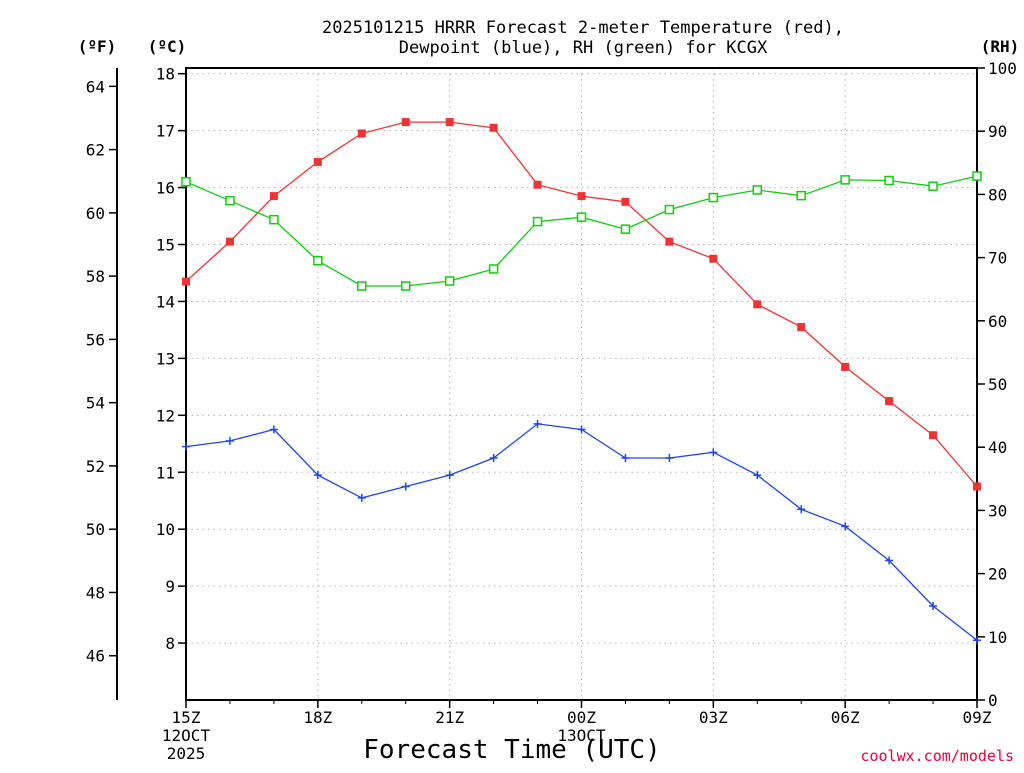 The height and width of the screenshot is (773, 1024). What do you see at coordinates (186, 717) in the screenshot?
I see `x-tick-label: 15Z` at bounding box center [186, 717].